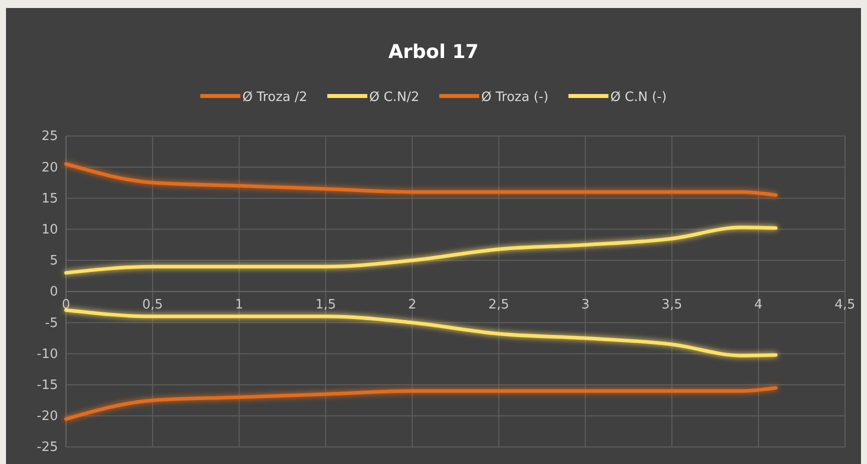 Image resolution: width=867 pixels, height=464 pixels. I want to click on x-tick-label: 1,5, so click(325, 305).